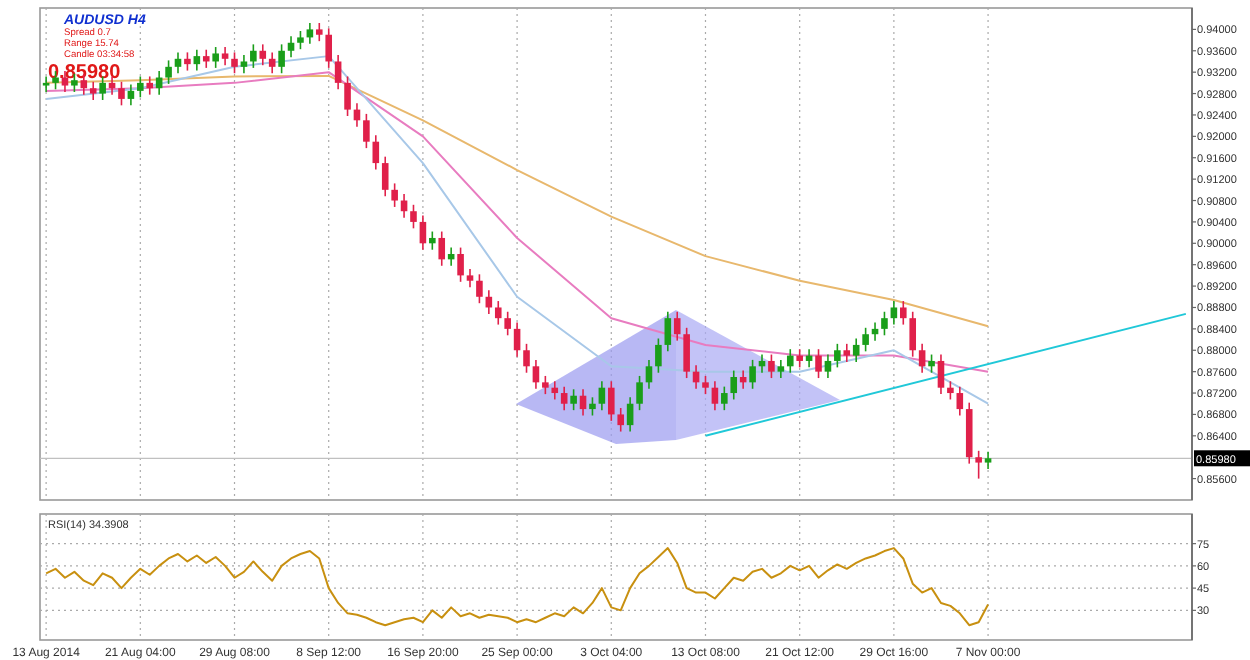  I want to click on annotation: 0.85980, so click(85, 73).